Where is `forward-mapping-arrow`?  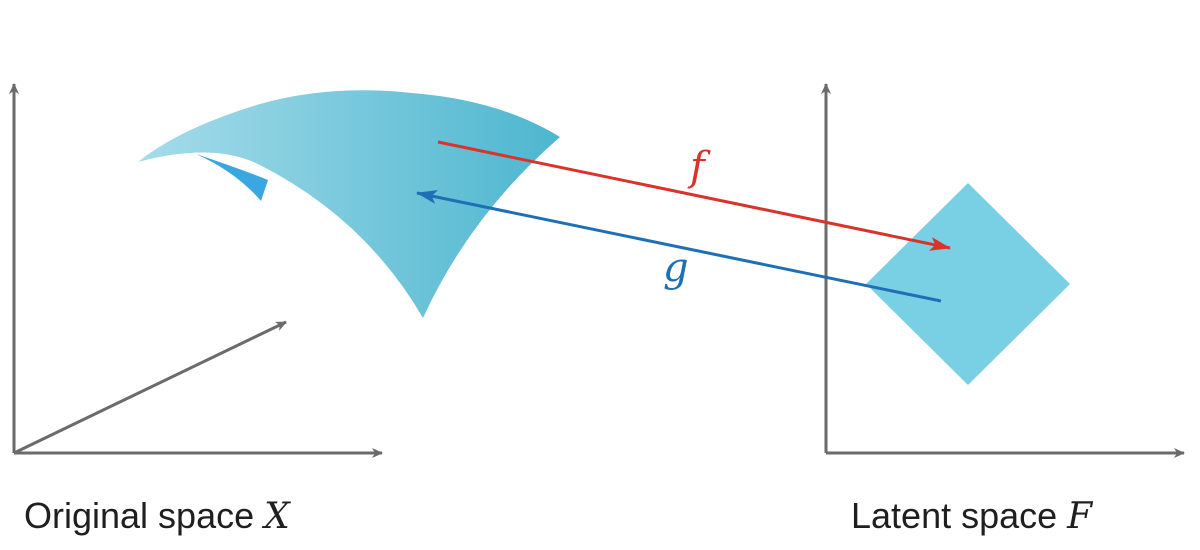
forward-mapping-arrow is located at coordinates (694, 195).